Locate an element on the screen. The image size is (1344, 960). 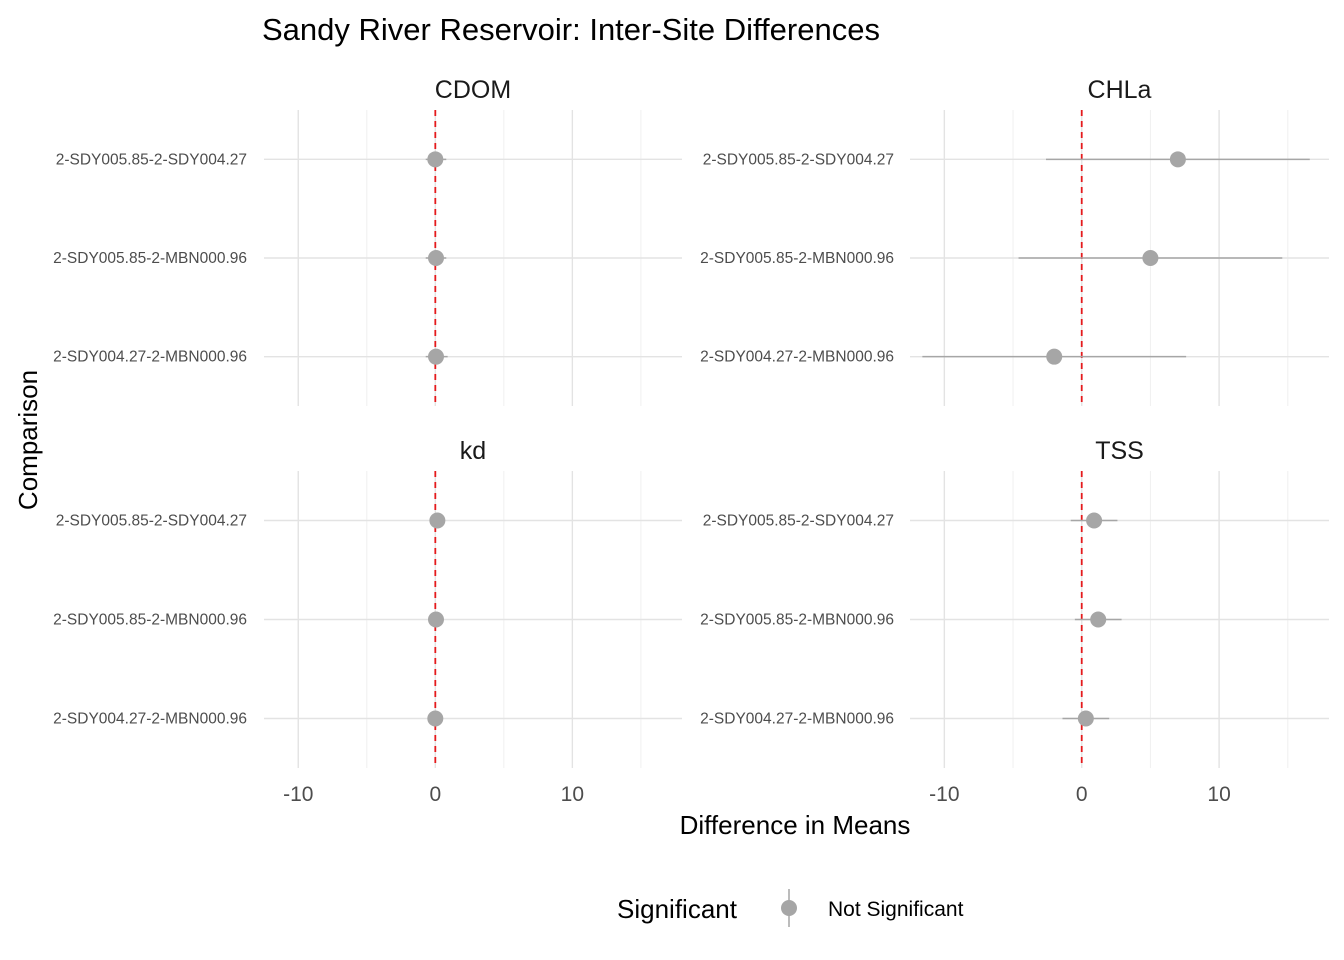
legend: Significant Not Significant is located at coordinates (790, 908).